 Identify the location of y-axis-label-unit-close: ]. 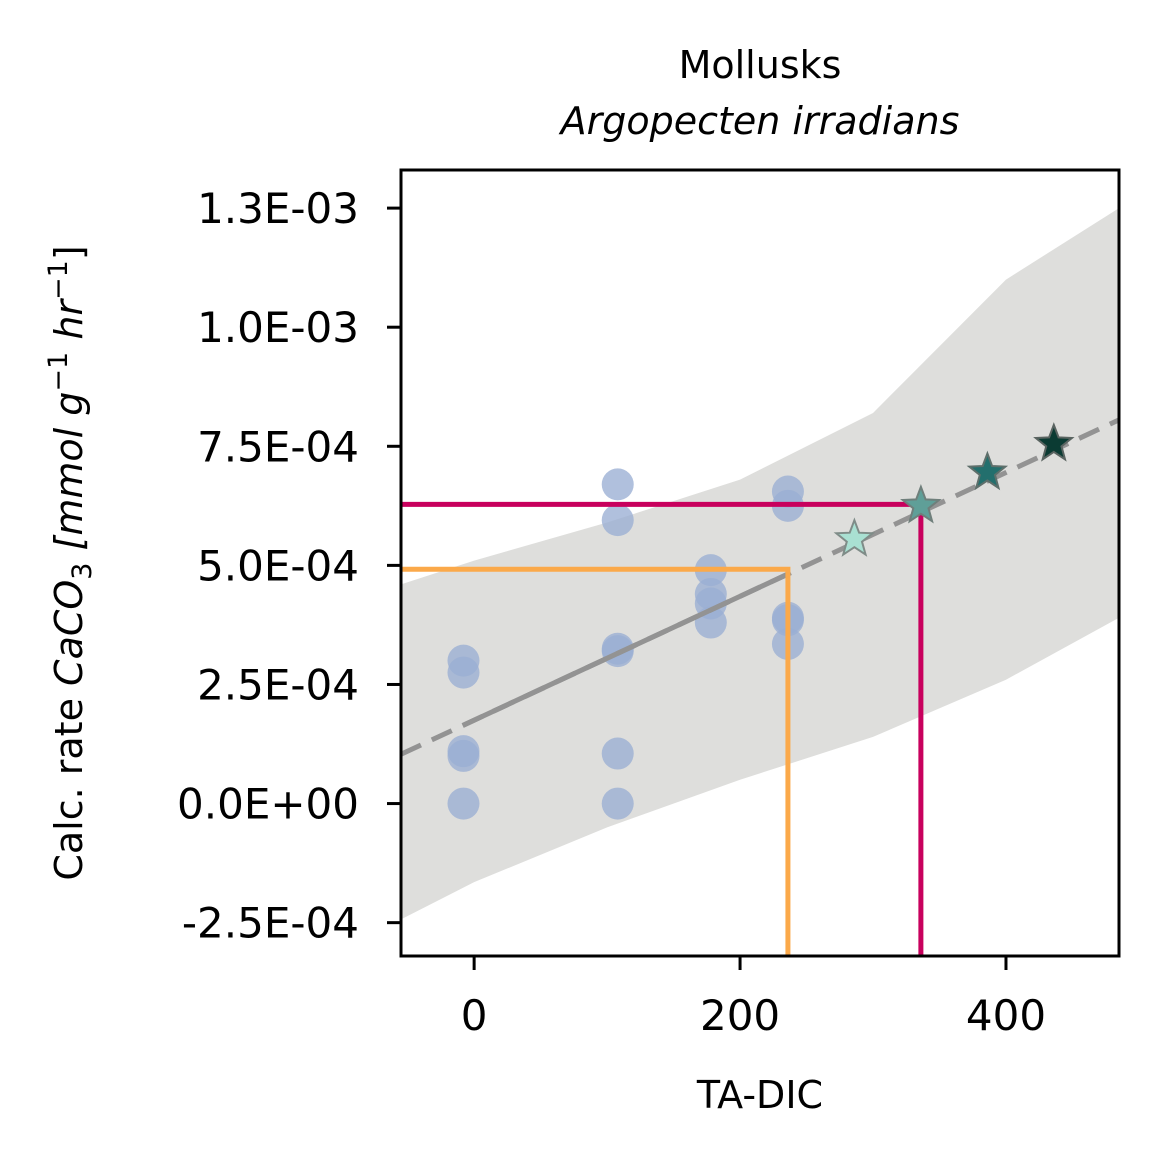
(69, 252).